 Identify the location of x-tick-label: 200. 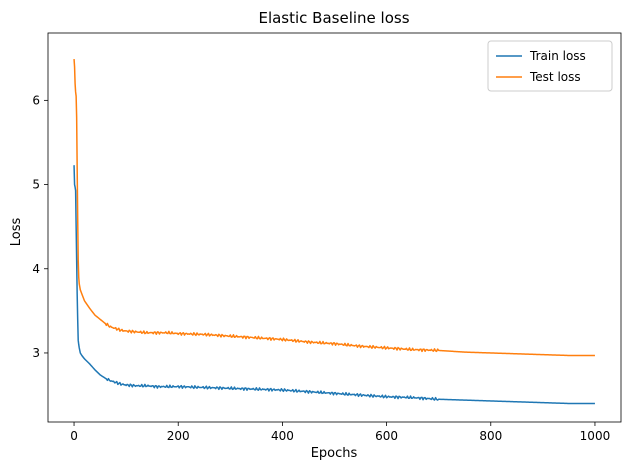
(178, 436).